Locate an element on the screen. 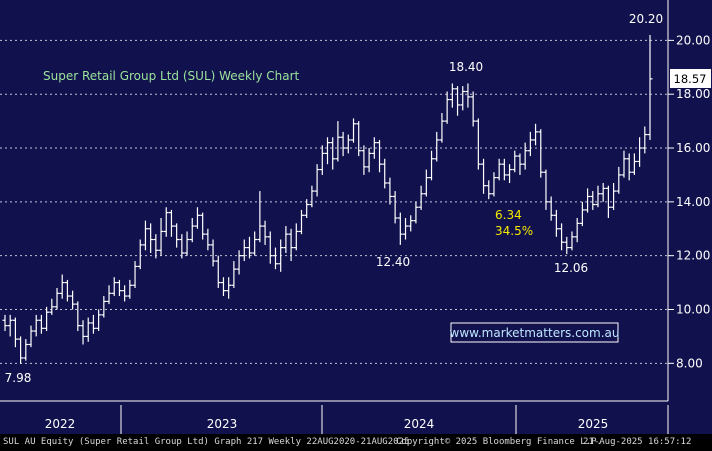 Image resolution: width=712 pixels, height=451 pixels. x-tick-label-2022: 2022 is located at coordinates (60, 424).